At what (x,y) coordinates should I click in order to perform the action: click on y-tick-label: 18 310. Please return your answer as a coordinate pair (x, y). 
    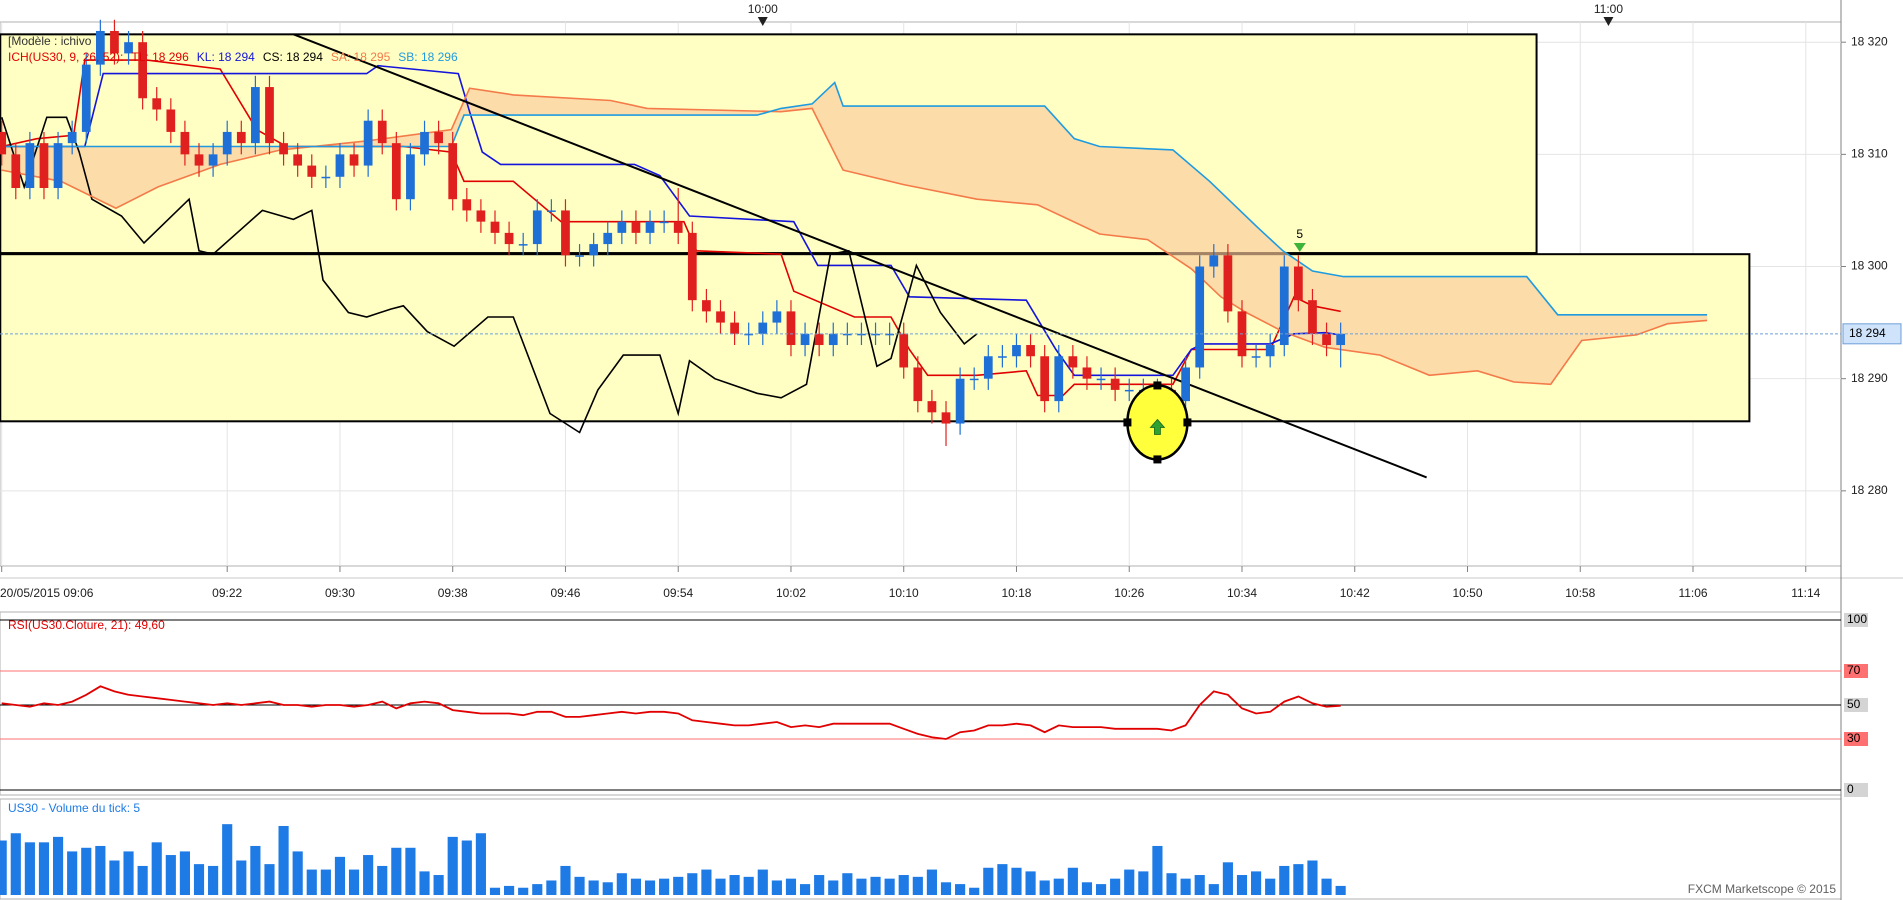
    Looking at the image, I should click on (1869, 154).